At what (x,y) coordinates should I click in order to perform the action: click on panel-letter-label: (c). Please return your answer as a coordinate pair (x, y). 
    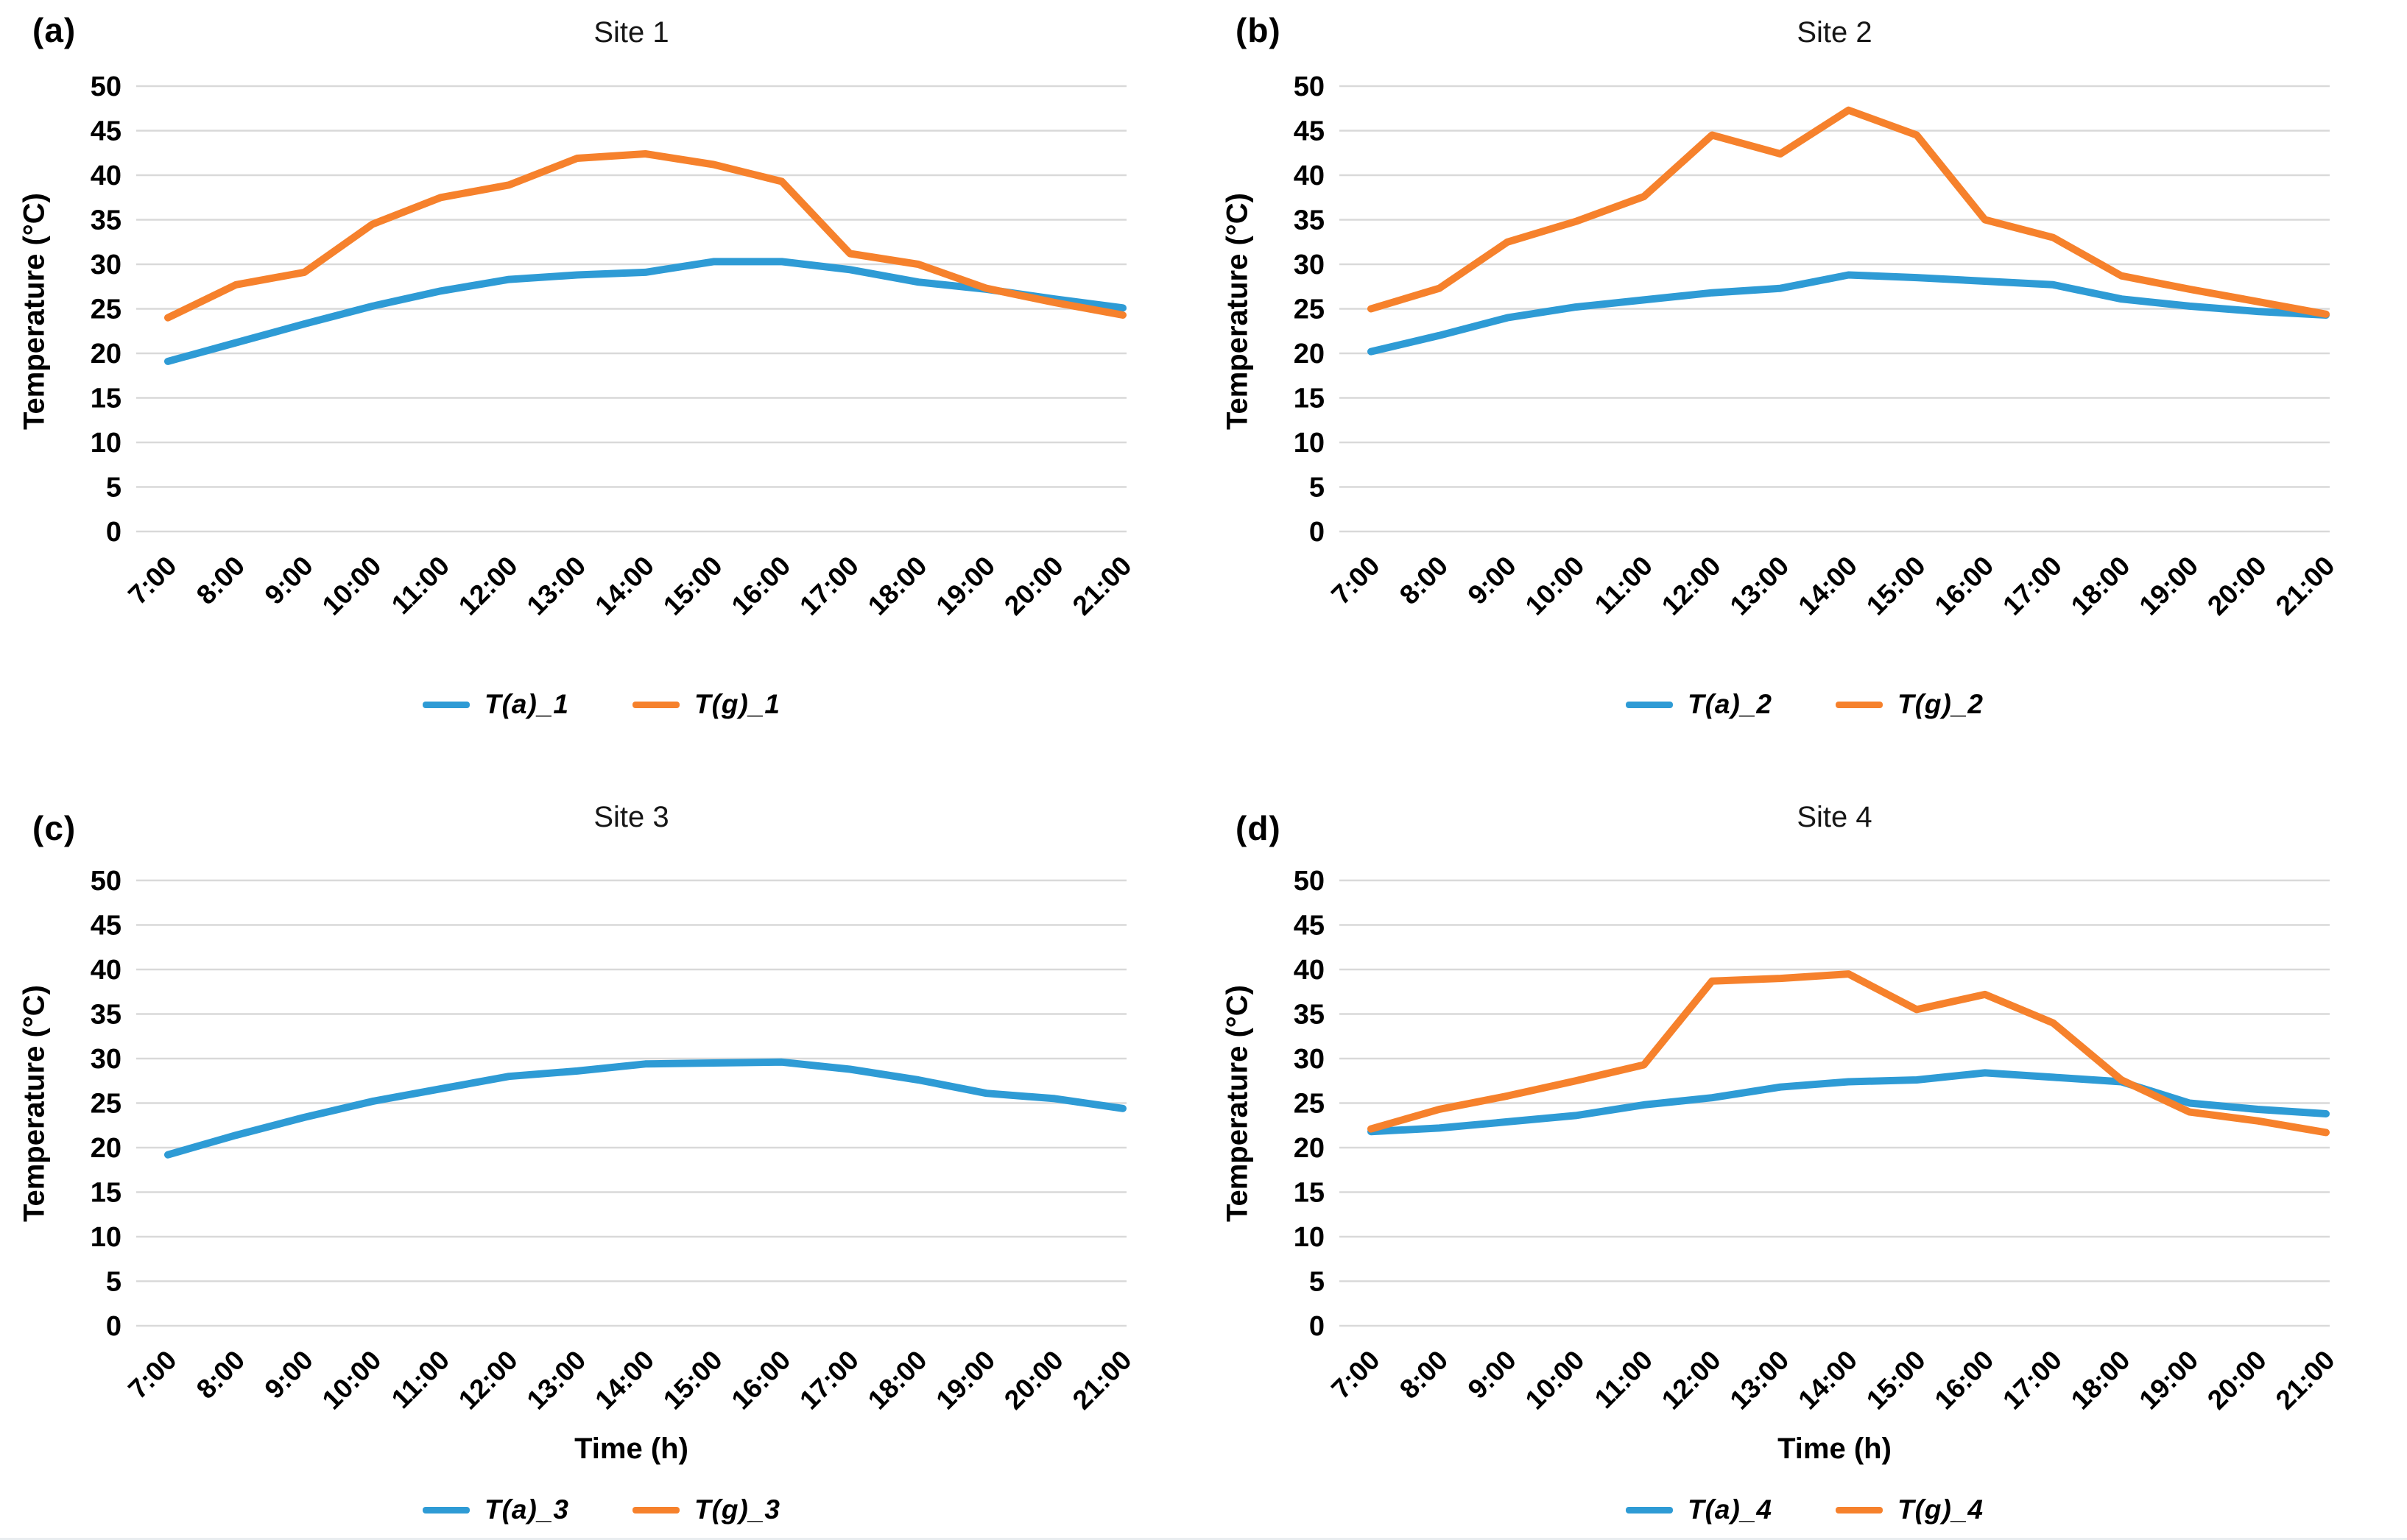
    Looking at the image, I should click on (54, 828).